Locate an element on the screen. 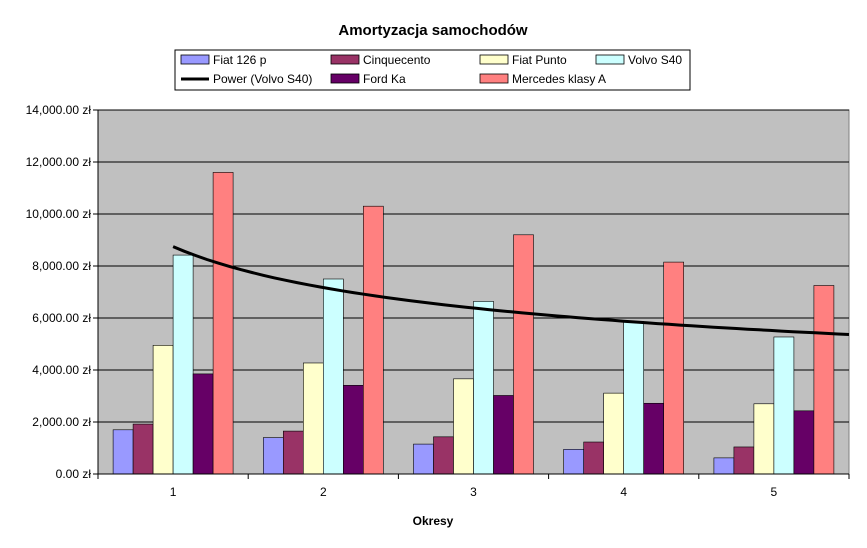 The height and width of the screenshot is (548, 867). legend-label: Volvo S40 is located at coordinates (655, 60).